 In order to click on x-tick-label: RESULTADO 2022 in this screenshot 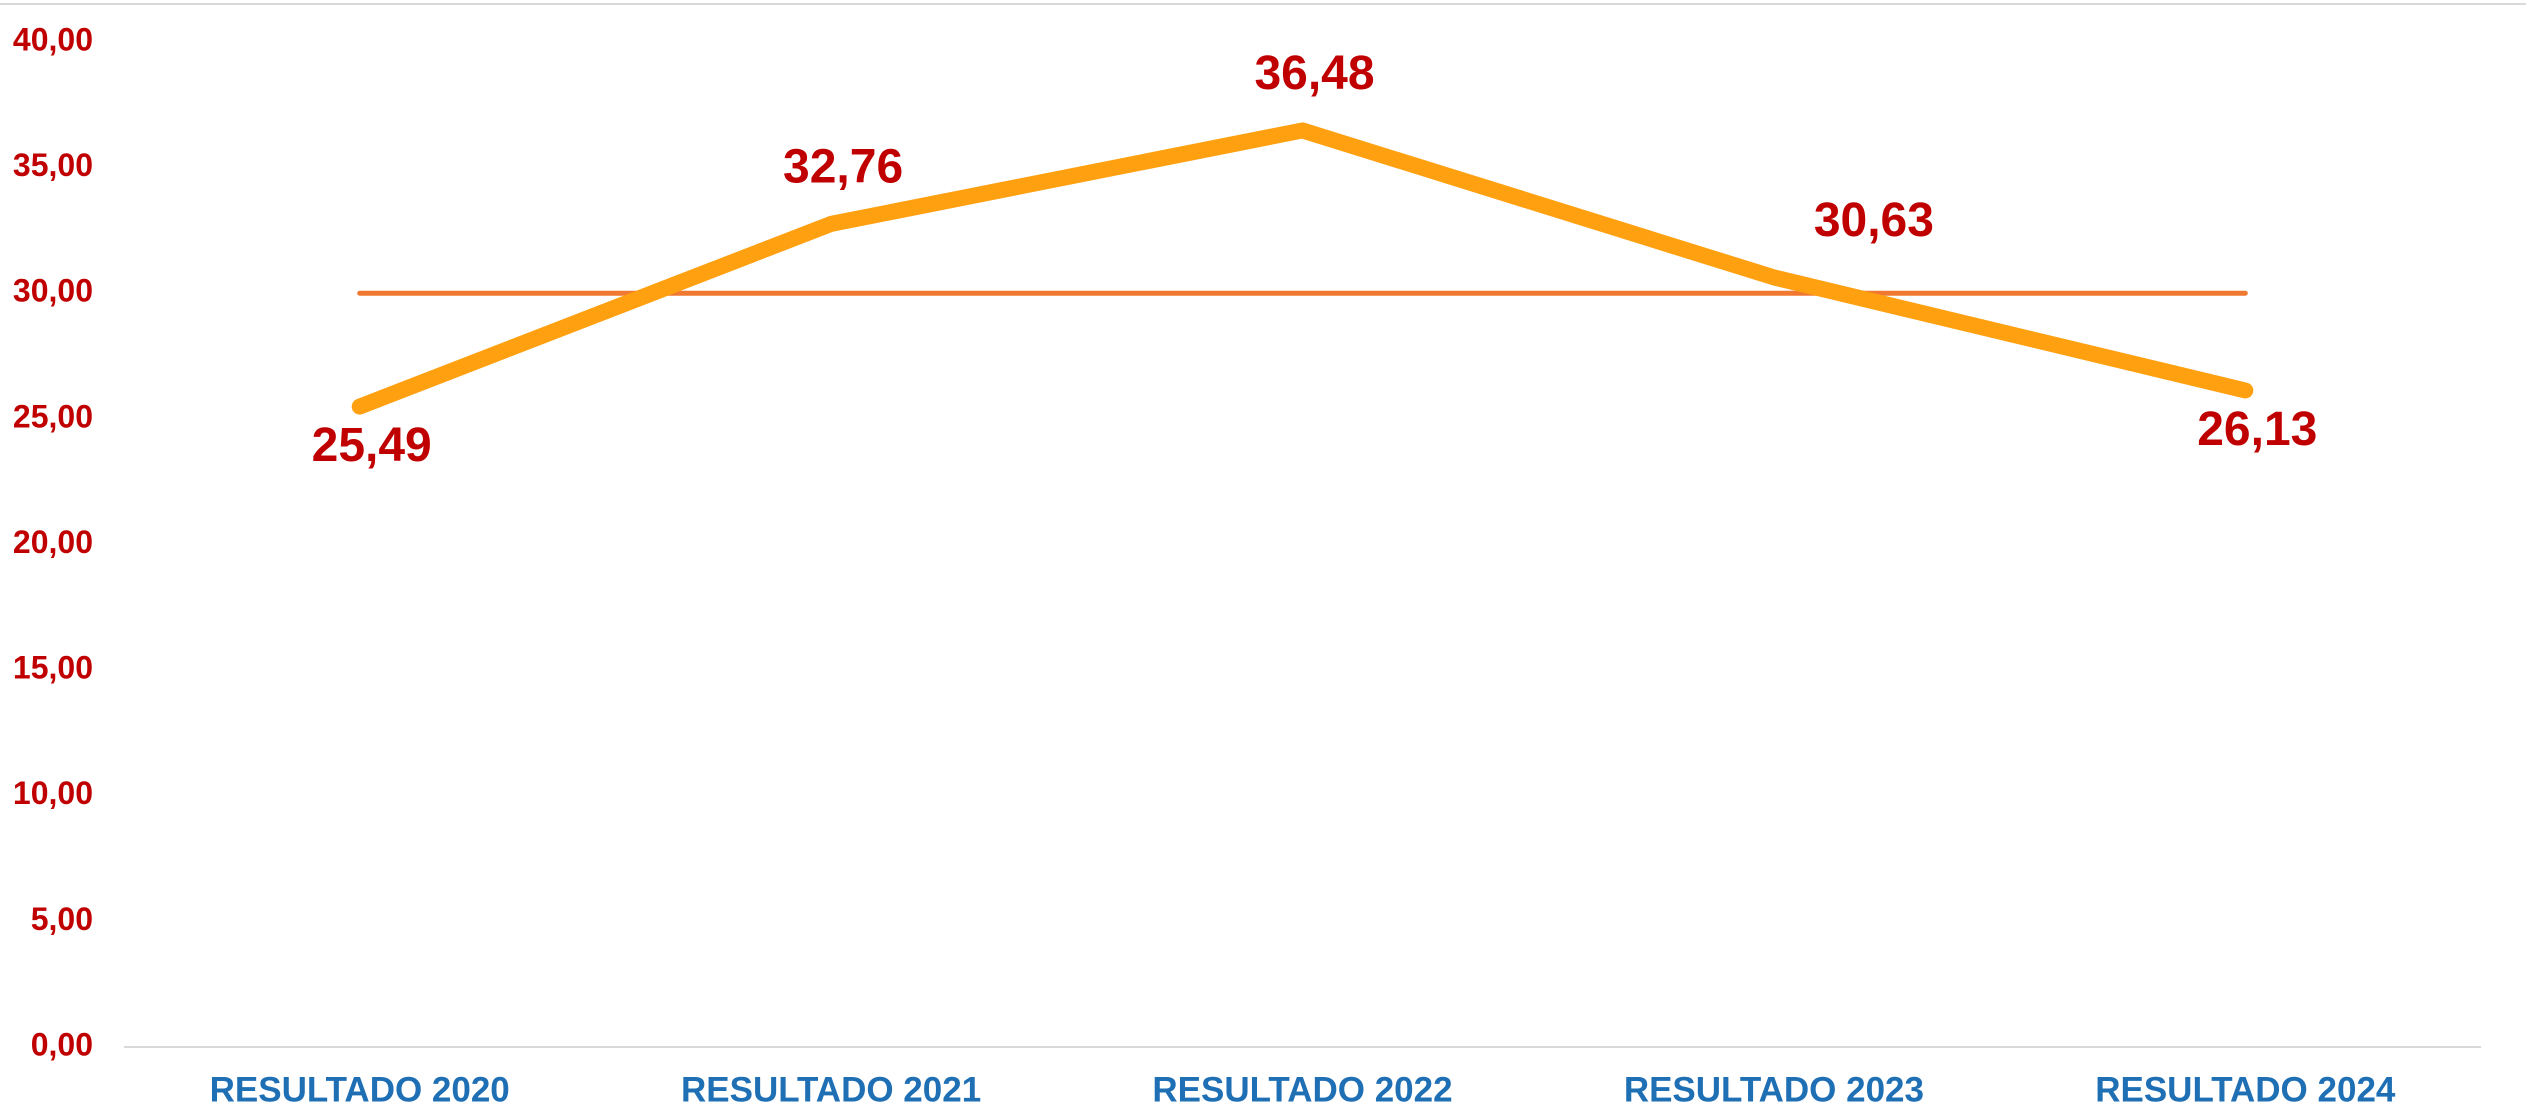, I will do `click(1302, 1089)`.